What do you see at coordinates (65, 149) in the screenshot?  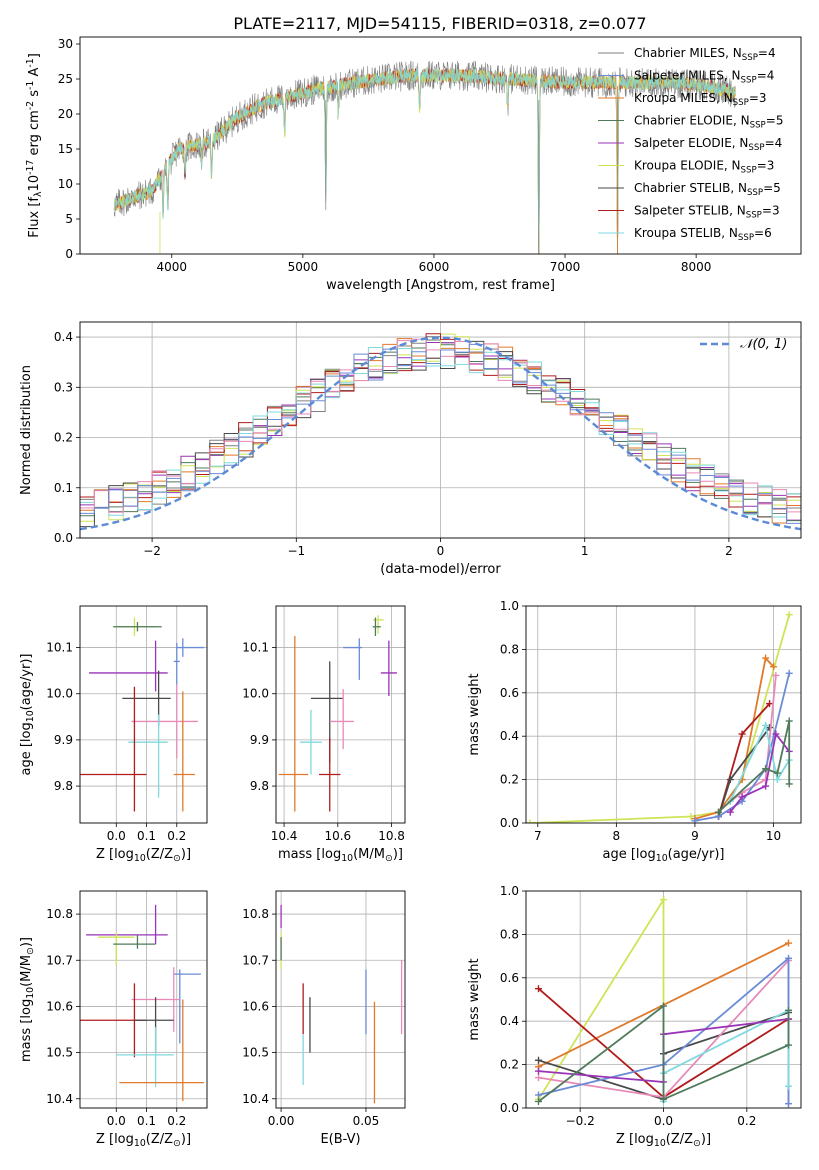 I see `y-tick-label: 15` at bounding box center [65, 149].